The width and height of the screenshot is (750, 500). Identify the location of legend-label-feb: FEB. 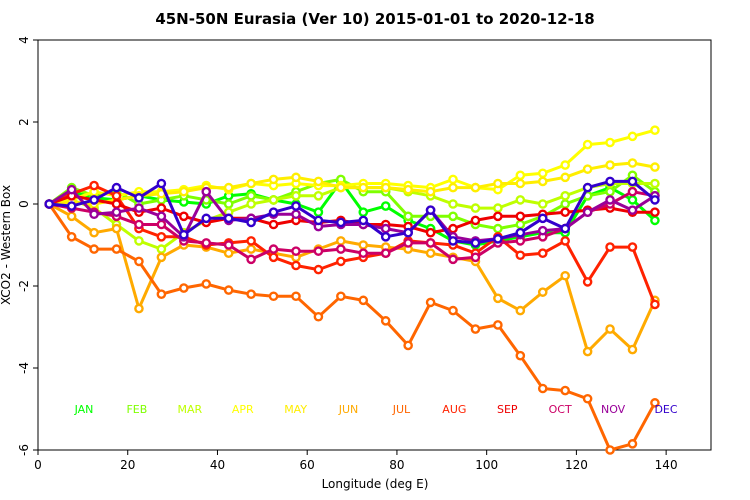
(136, 409).